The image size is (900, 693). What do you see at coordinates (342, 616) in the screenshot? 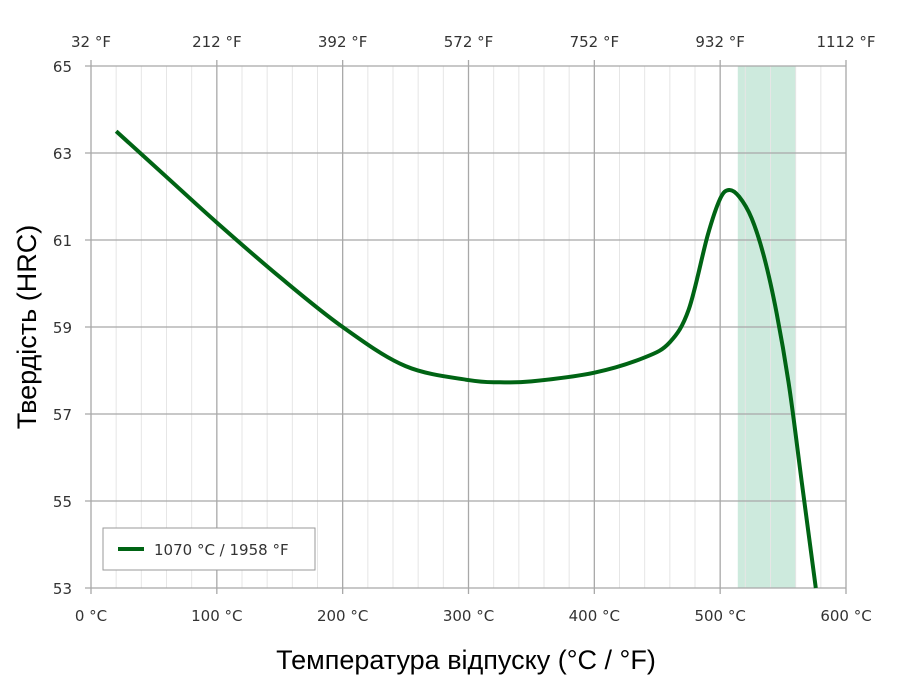
I see `x-tick-label: 200 °C` at bounding box center [342, 616].